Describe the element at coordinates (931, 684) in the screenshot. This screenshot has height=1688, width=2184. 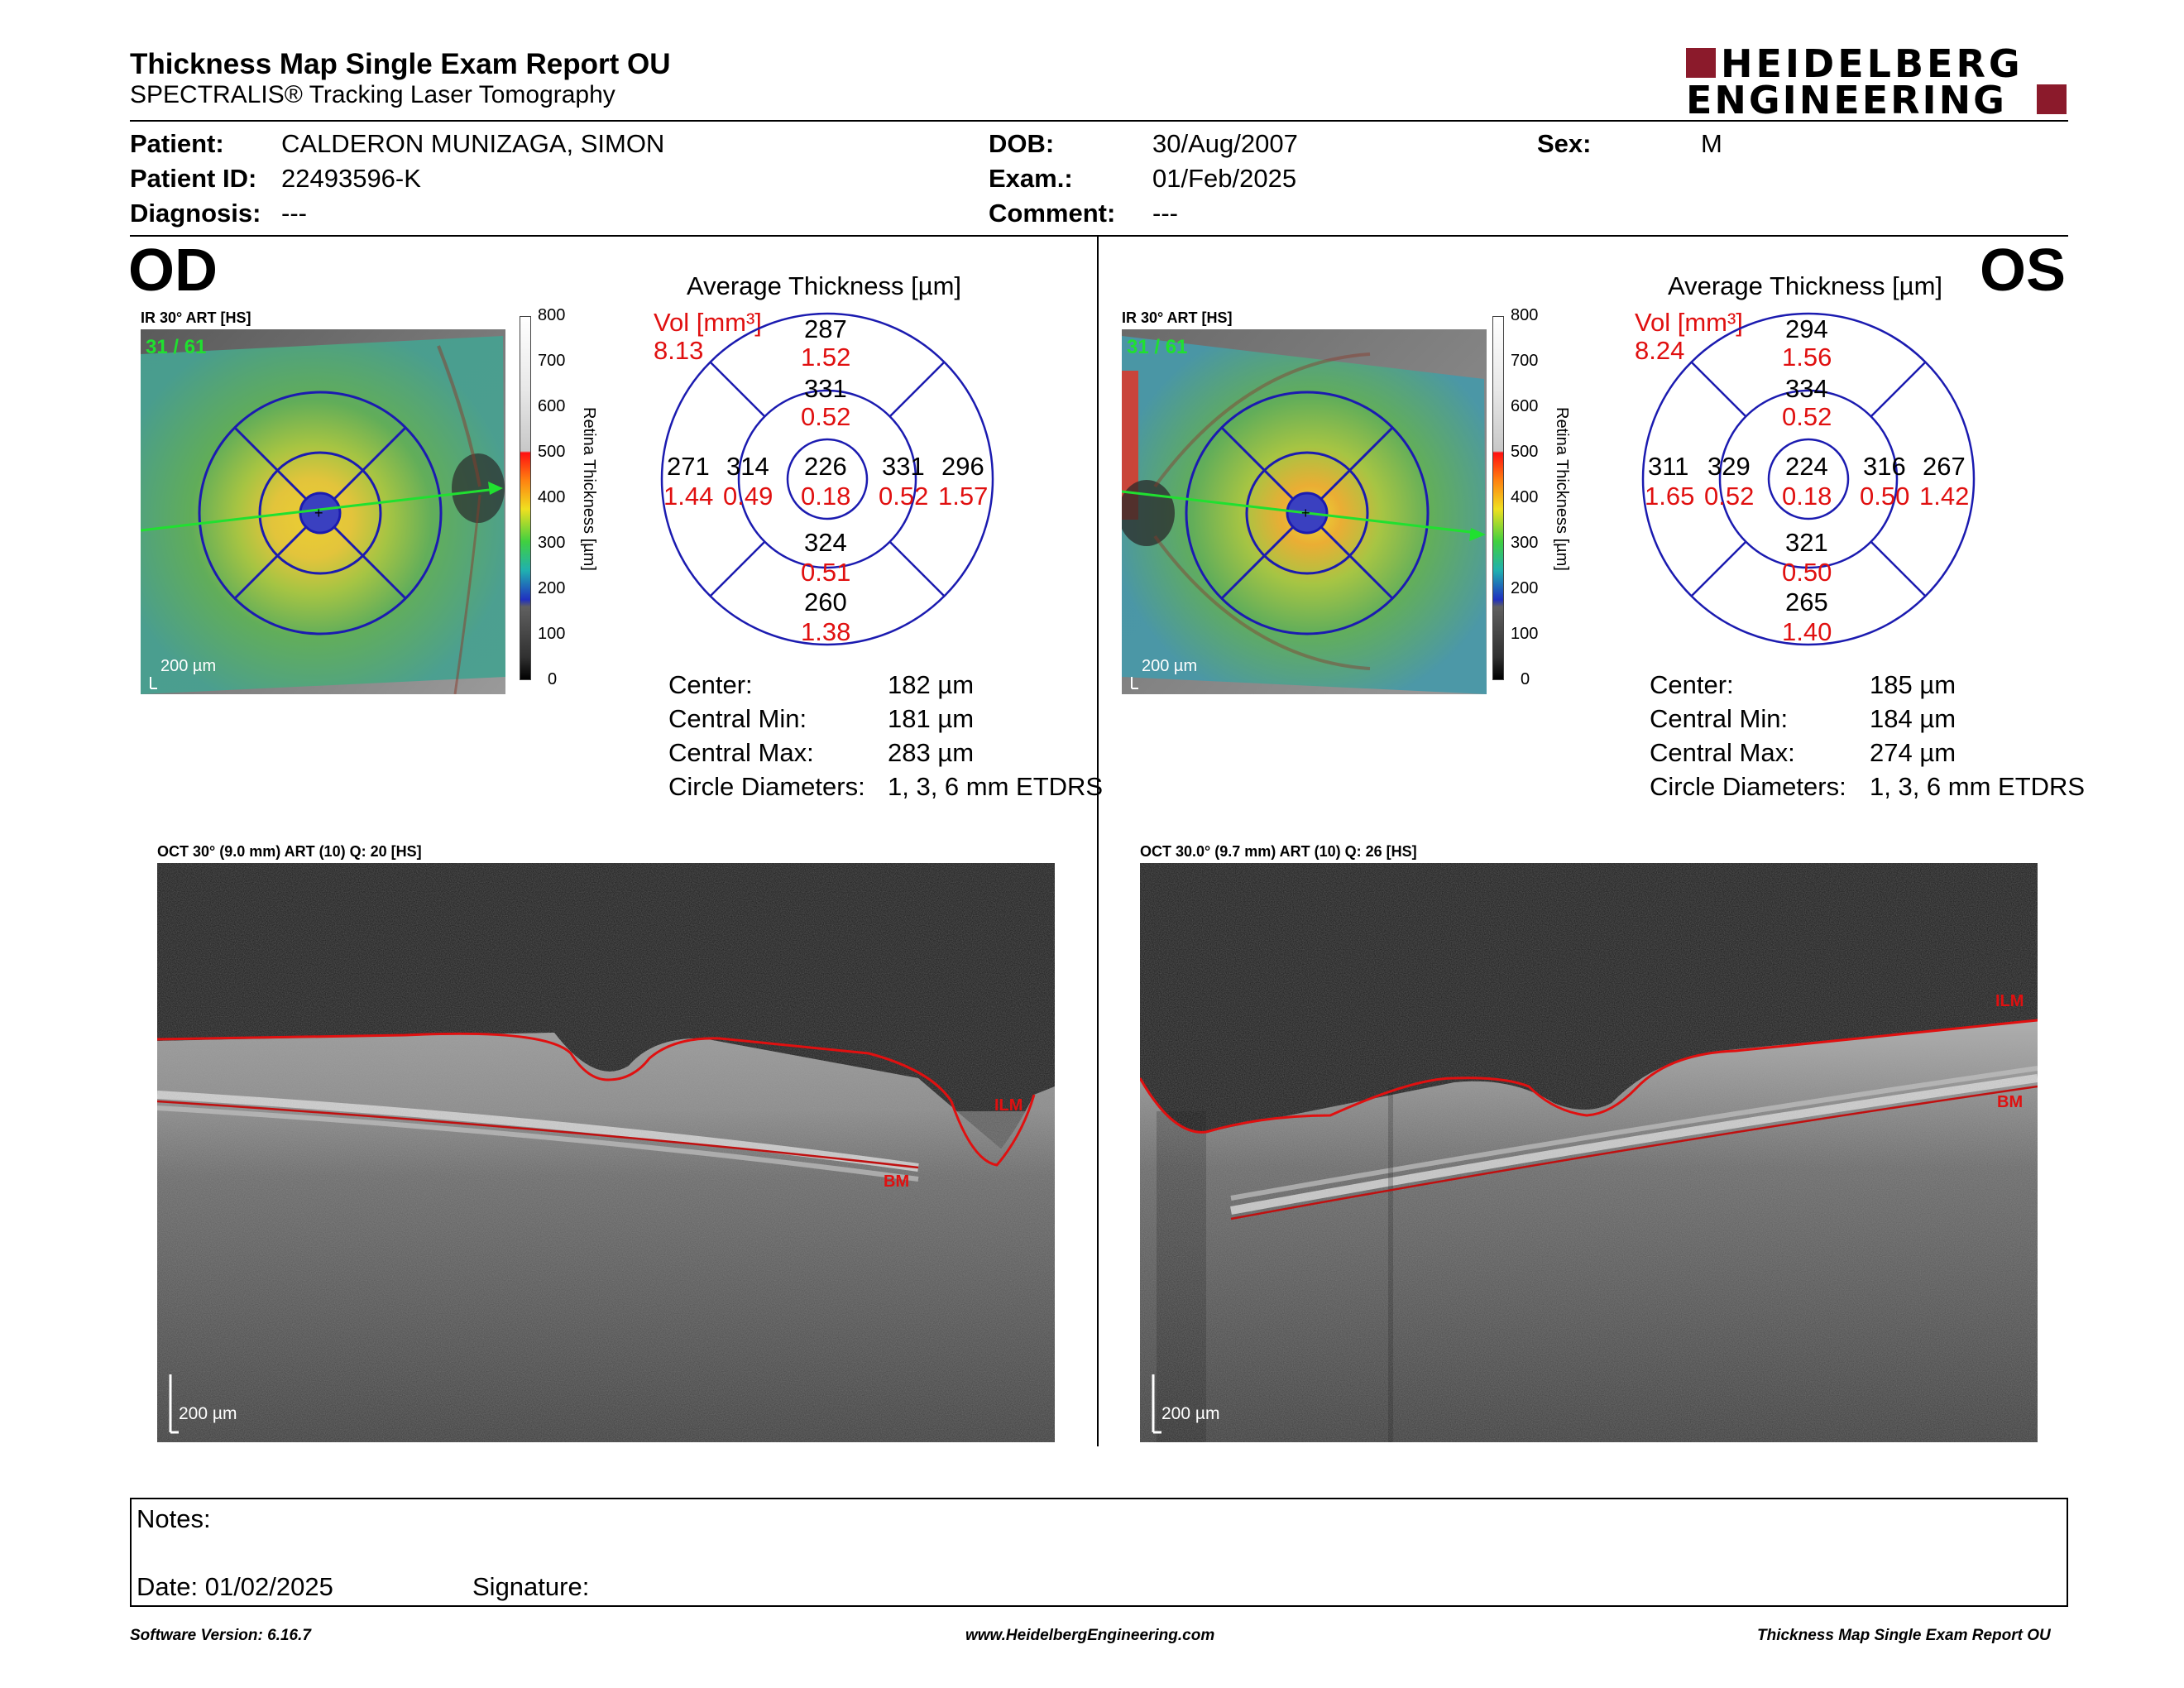
I see `od-center-value: 182 µm` at that location.